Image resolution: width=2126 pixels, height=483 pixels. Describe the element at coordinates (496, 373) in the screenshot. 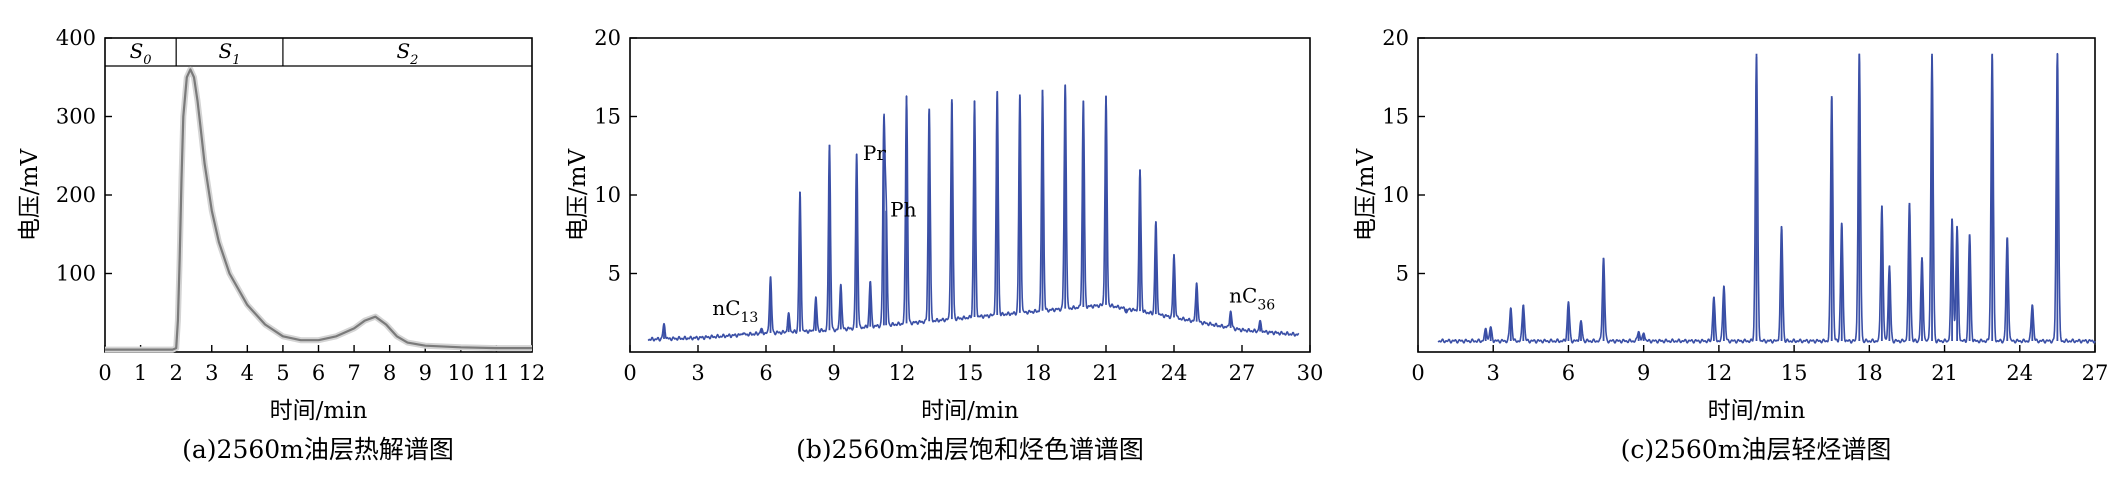

I see `x-tick-label: 11` at that location.